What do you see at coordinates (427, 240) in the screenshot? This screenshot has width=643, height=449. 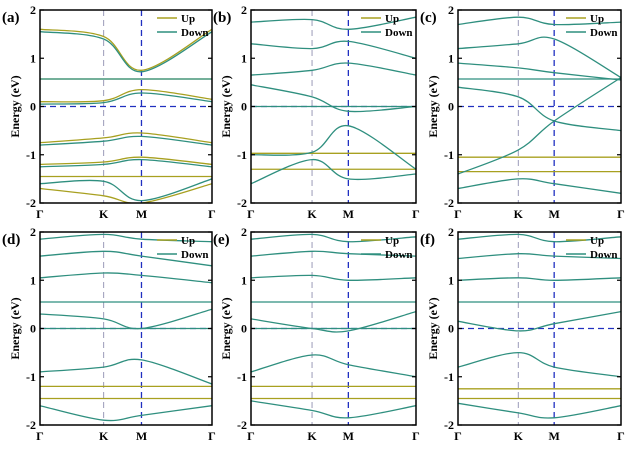 I see `panel-label: (f)` at bounding box center [427, 240].